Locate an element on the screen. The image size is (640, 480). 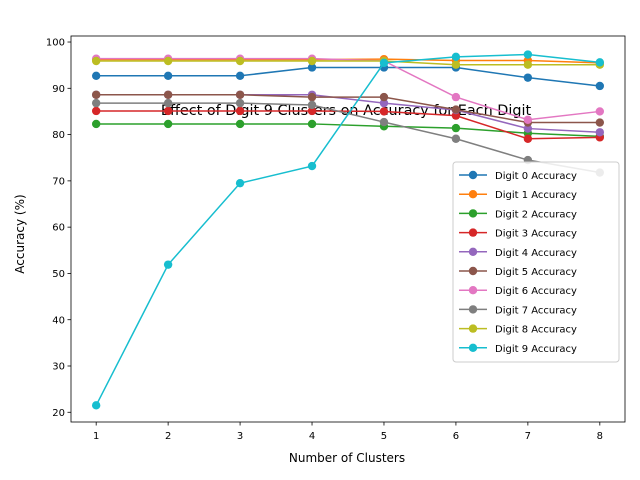
legend-label: Digit 3 Accuracy is located at coordinates (536, 234).